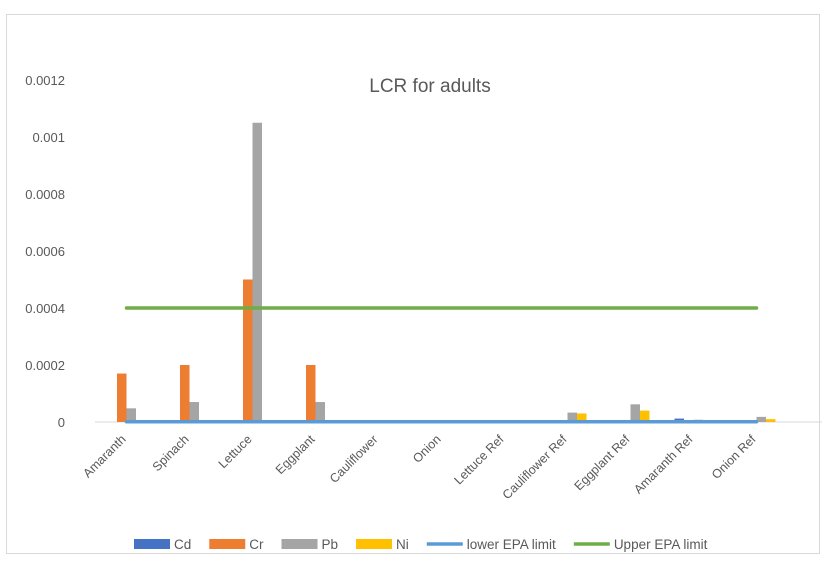 The height and width of the screenshot is (562, 825). Describe the element at coordinates (511, 544) in the screenshot. I see `legend-label-lower-epa-limit: lower EPA limit` at that location.